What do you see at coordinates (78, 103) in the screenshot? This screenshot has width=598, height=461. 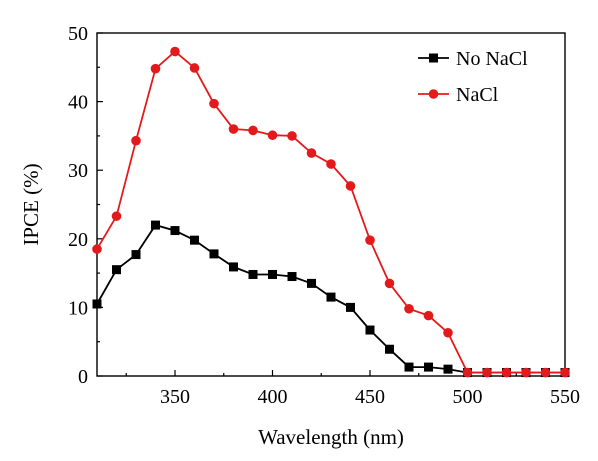 I see `y-tick-label: 40` at bounding box center [78, 103].